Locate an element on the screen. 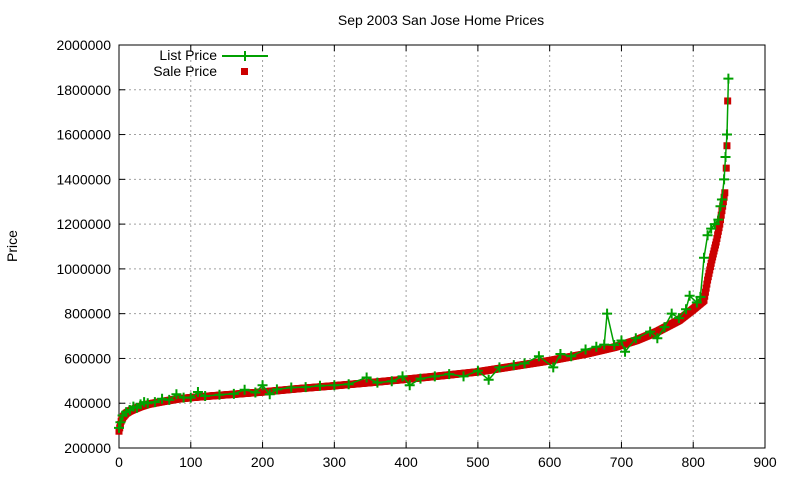 The width and height of the screenshot is (800, 480). y-axis-label: Price is located at coordinates (12, 246).